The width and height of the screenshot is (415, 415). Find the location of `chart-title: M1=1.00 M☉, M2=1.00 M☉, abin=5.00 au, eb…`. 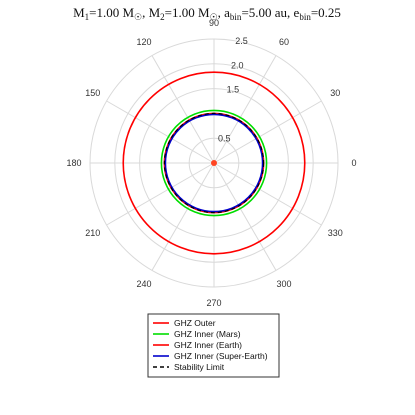

chart-title: M1=1.00 M☉, M2=1.00 M☉, abin=5.00 au, eb… is located at coordinates (207, 13).